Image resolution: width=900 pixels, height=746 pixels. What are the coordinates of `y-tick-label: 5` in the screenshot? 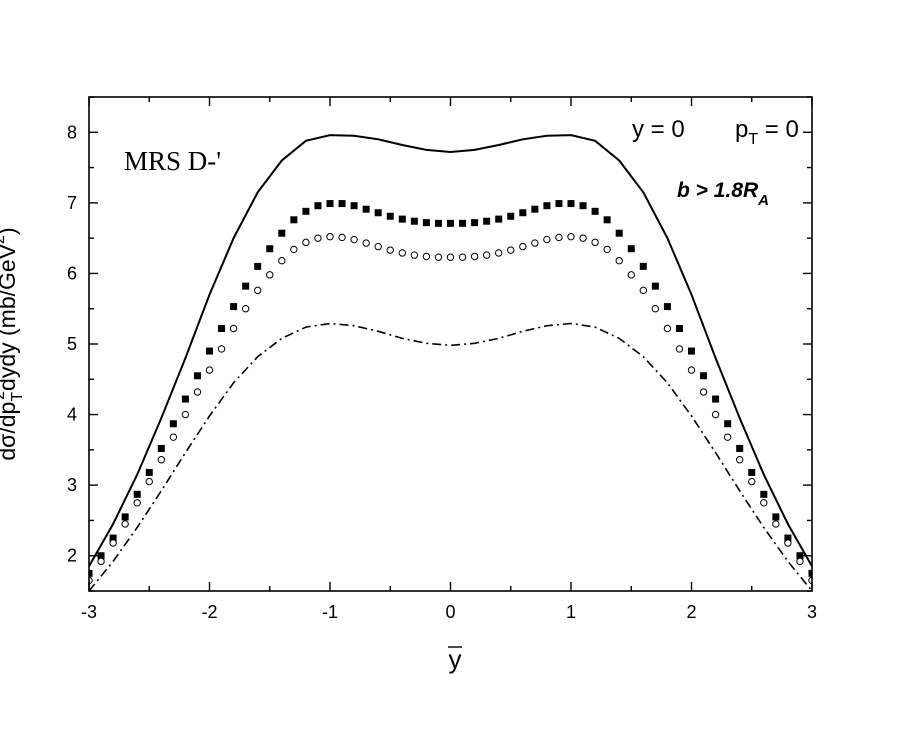 It's located at (72, 344).